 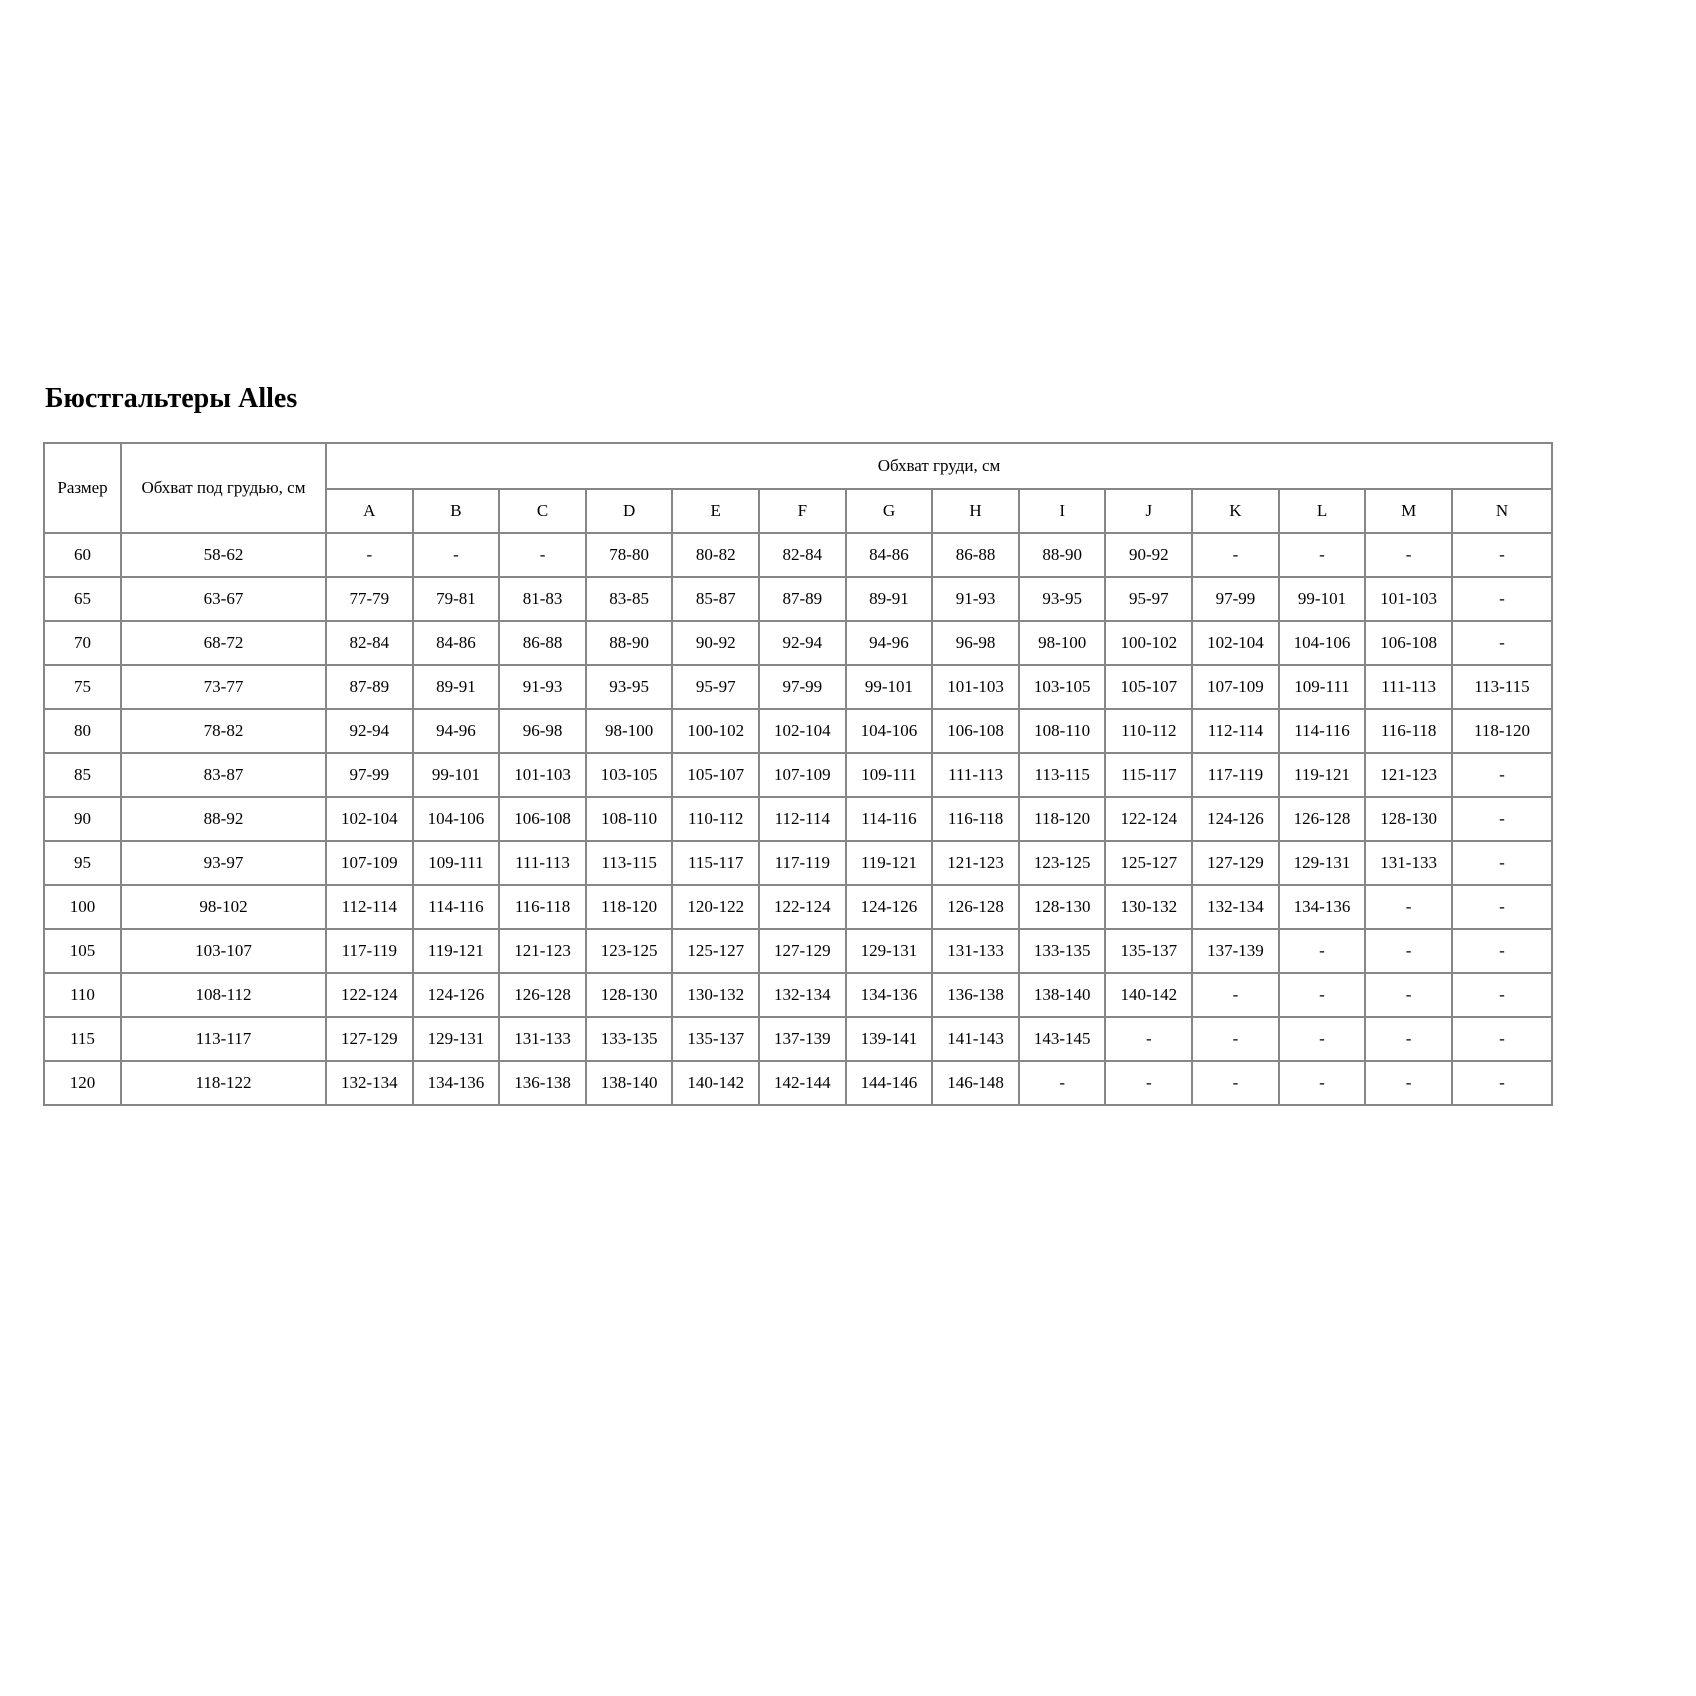 What do you see at coordinates (975, 819) in the screenshot?
I see `cup-cell-H: 116-118` at bounding box center [975, 819].